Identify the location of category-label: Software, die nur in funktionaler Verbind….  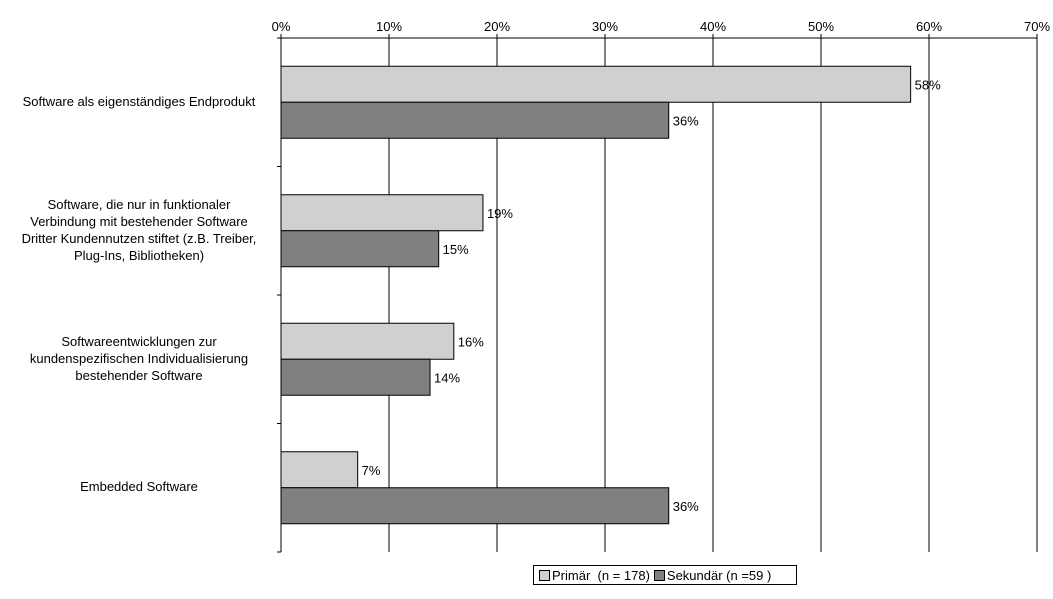
(139, 230).